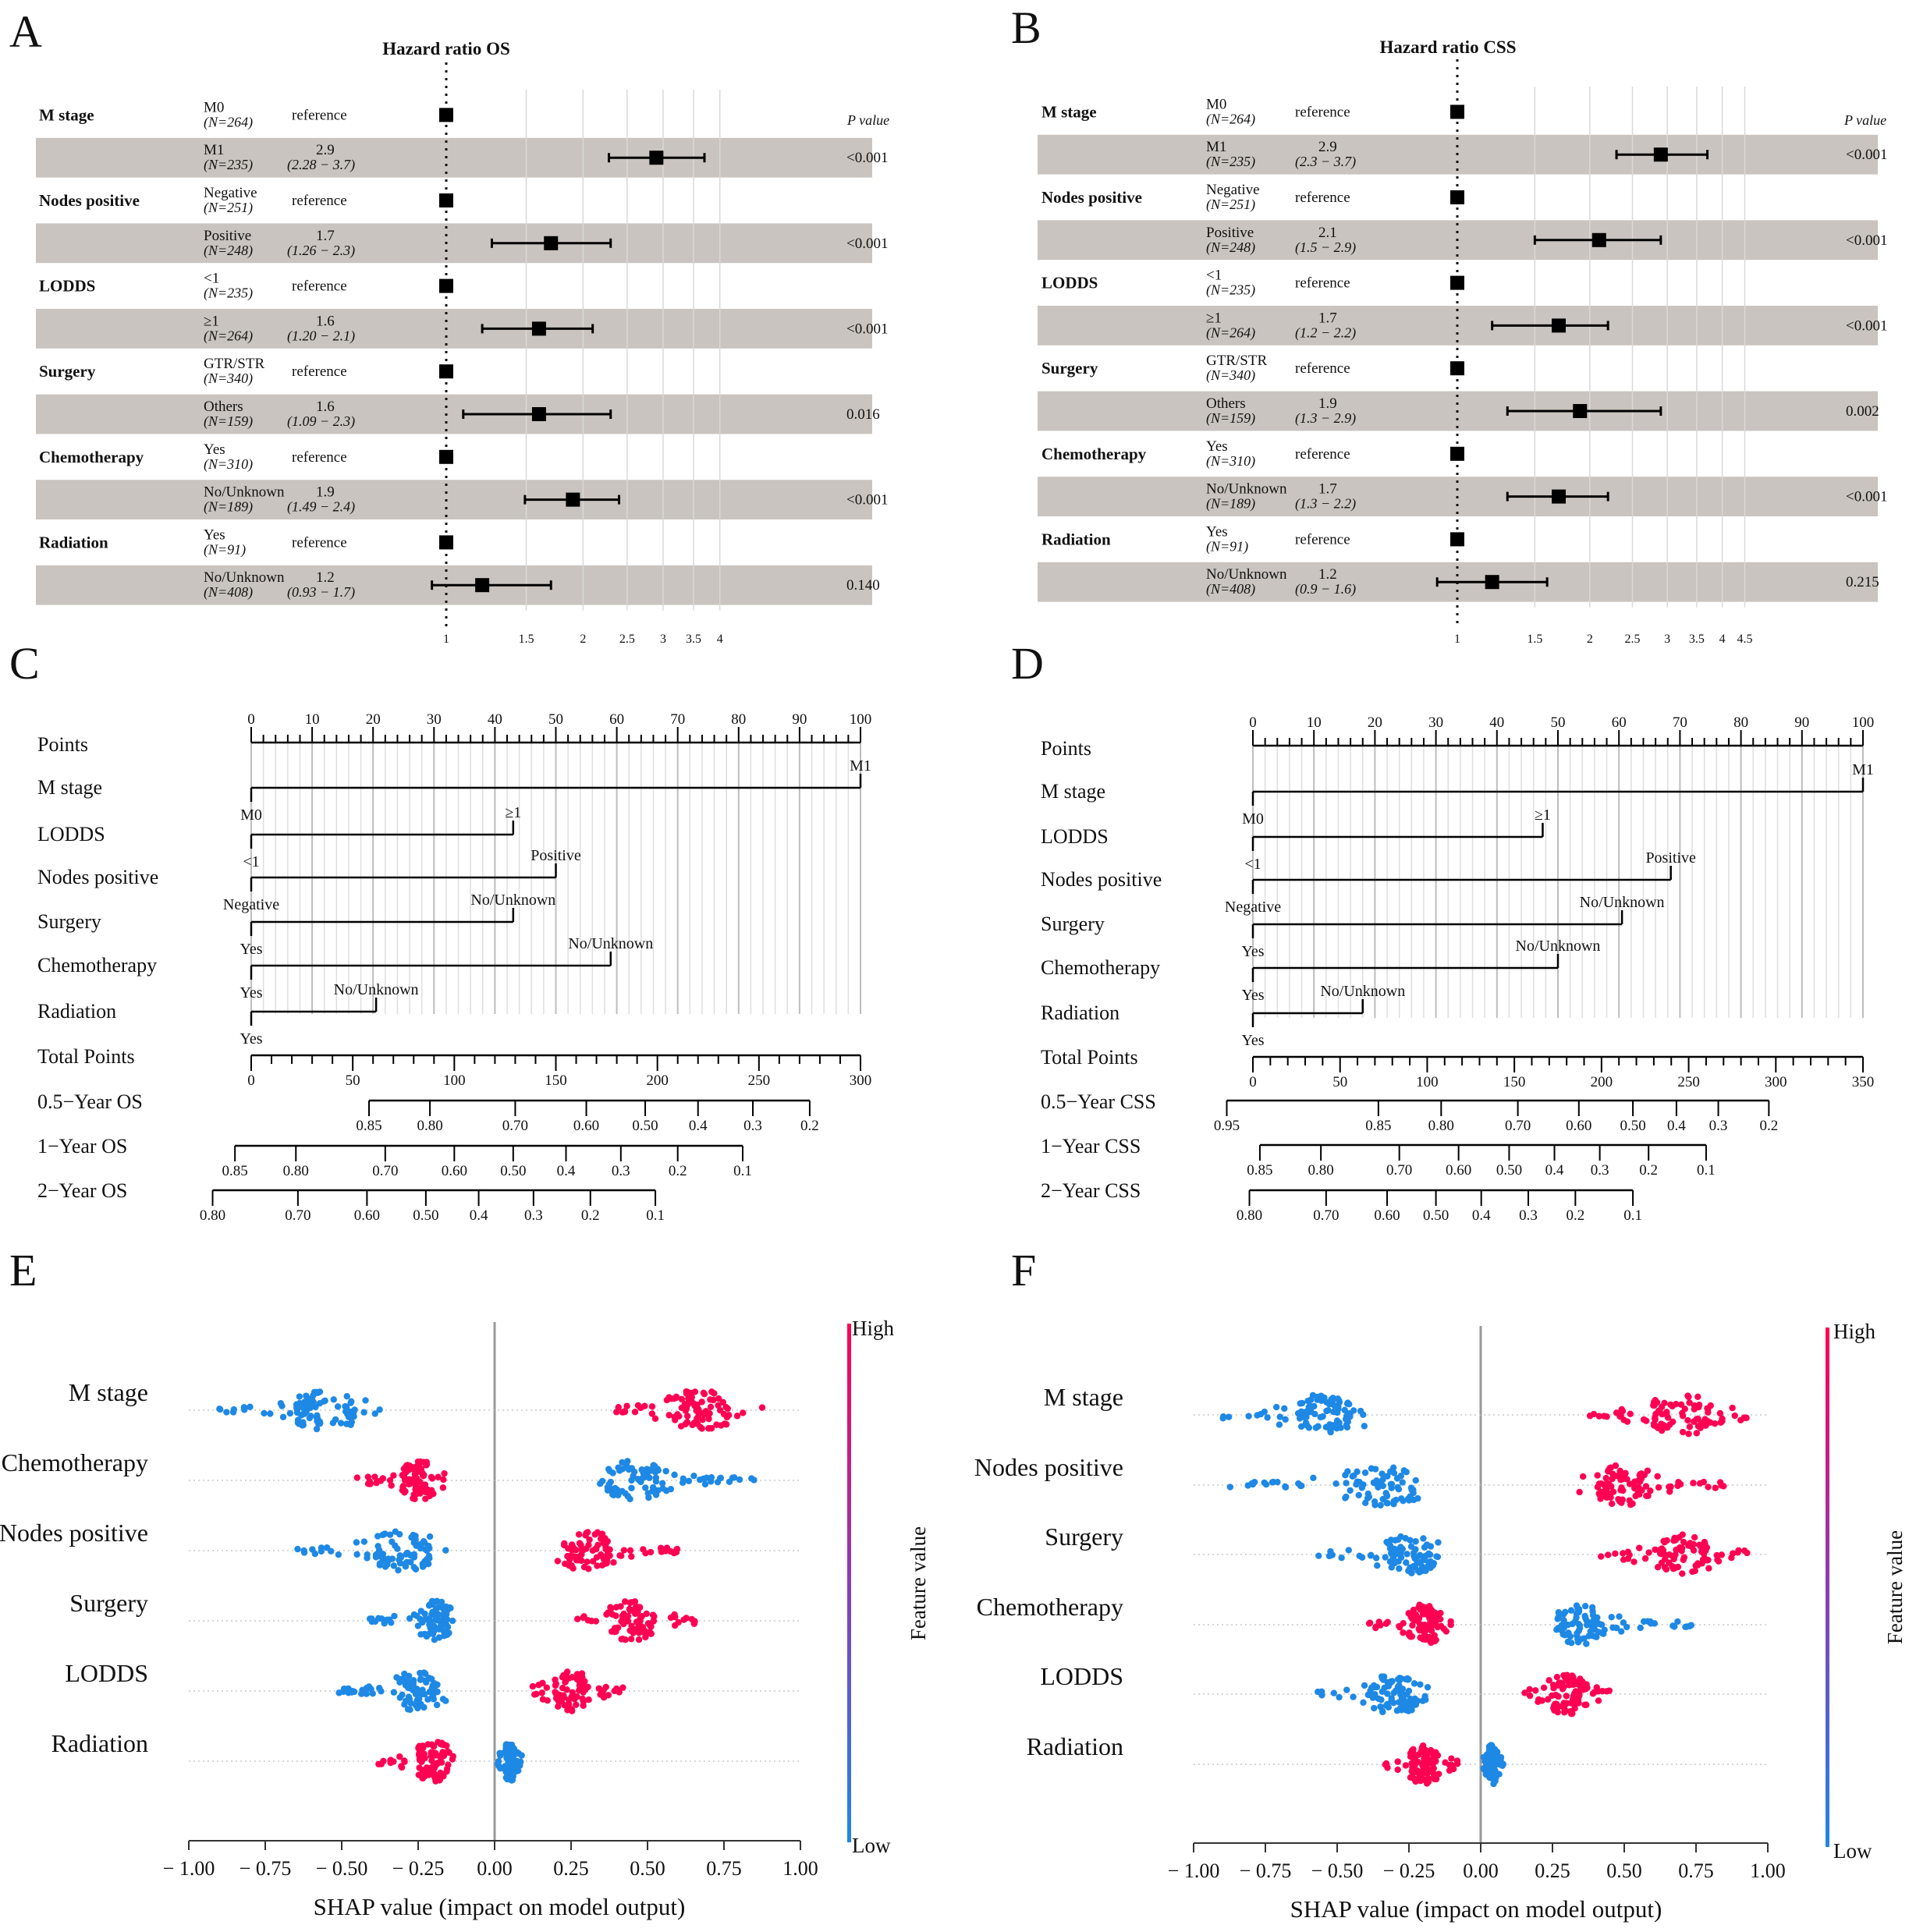 The height and width of the screenshot is (1932, 1909). Describe the element at coordinates (454, 329) in the screenshot. I see `shaded-row` at that location.